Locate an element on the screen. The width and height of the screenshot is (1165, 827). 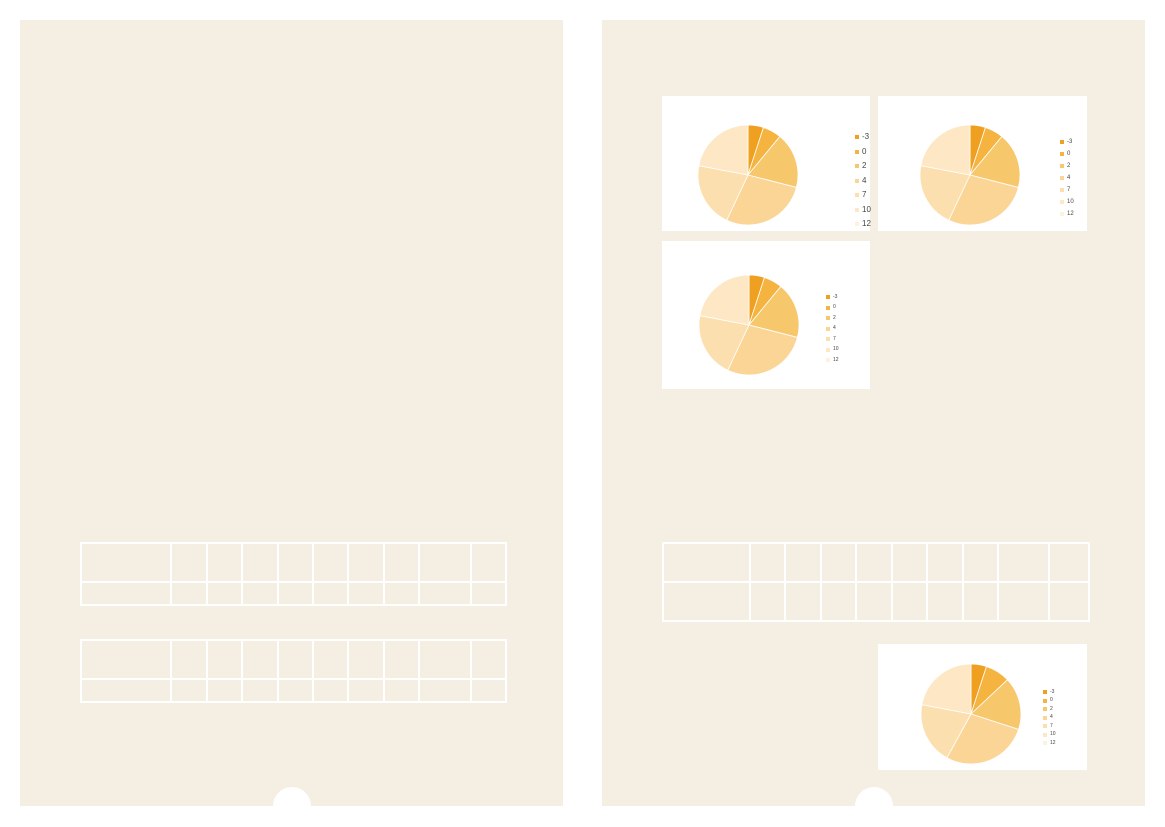
legend-label: 2 is located at coordinates (834, 317).